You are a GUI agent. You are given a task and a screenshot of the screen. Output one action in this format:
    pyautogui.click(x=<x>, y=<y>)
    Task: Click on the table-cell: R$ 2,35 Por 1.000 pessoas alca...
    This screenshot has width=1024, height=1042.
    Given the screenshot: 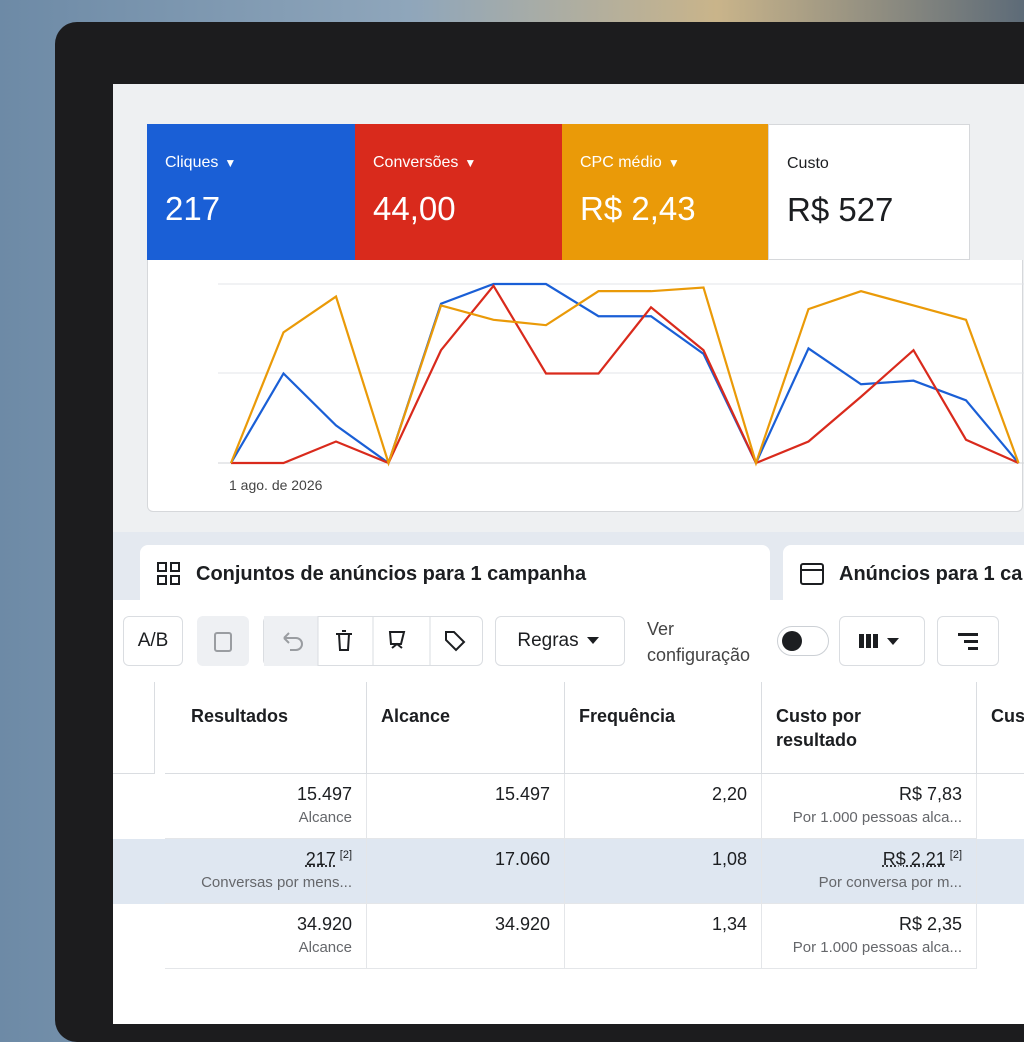 What is the action you would take?
    pyautogui.click(x=869, y=936)
    